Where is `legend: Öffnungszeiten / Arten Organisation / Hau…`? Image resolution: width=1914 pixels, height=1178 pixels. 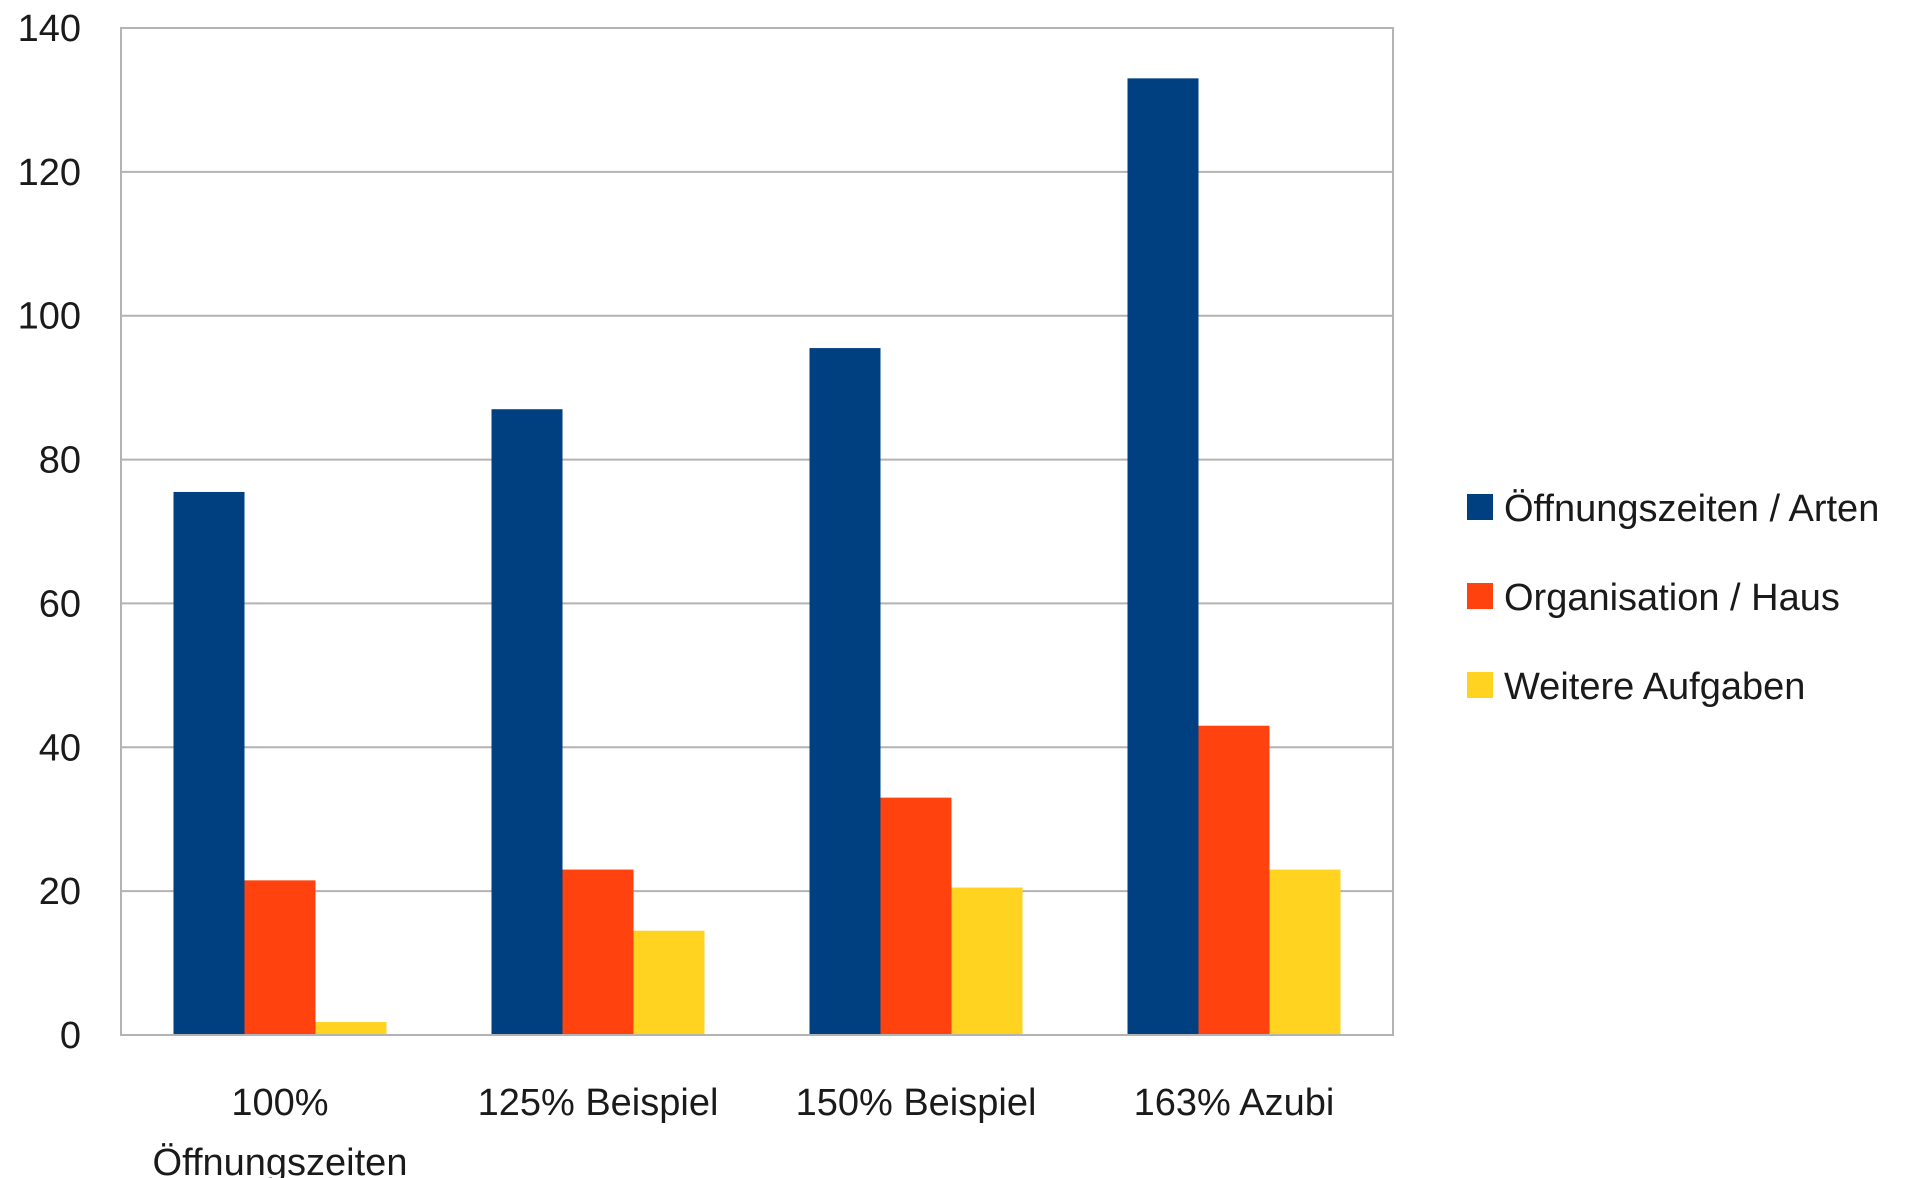 legend: Öffnungszeiten / Arten Organisation / Hau… is located at coordinates (1673, 598).